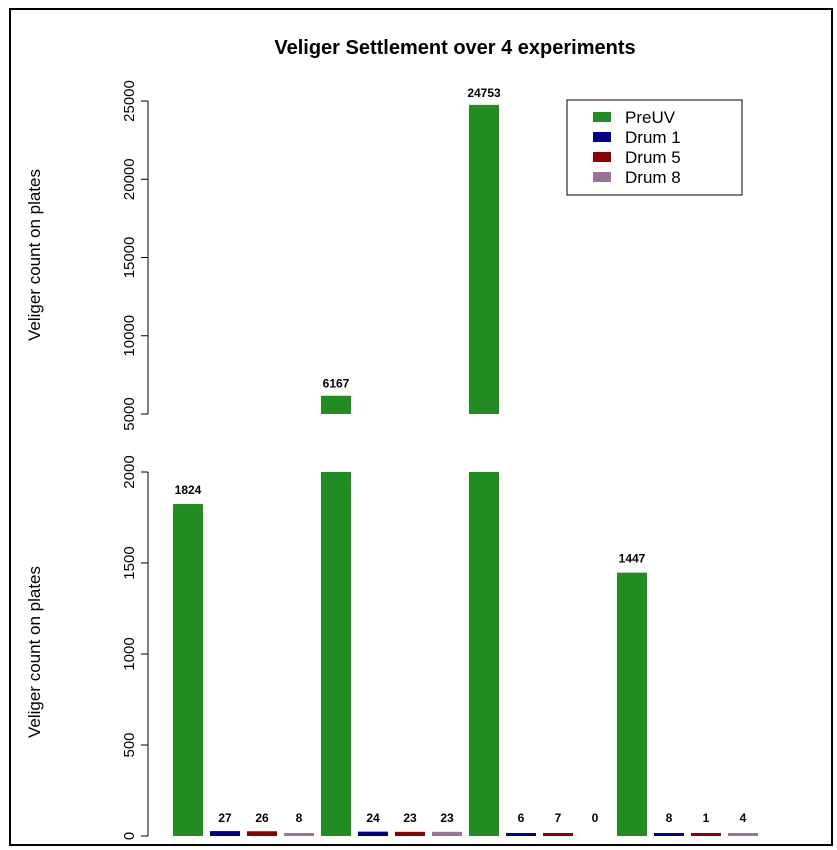 The width and height of the screenshot is (837, 850). I want to click on data-label: 6167, so click(336, 384).